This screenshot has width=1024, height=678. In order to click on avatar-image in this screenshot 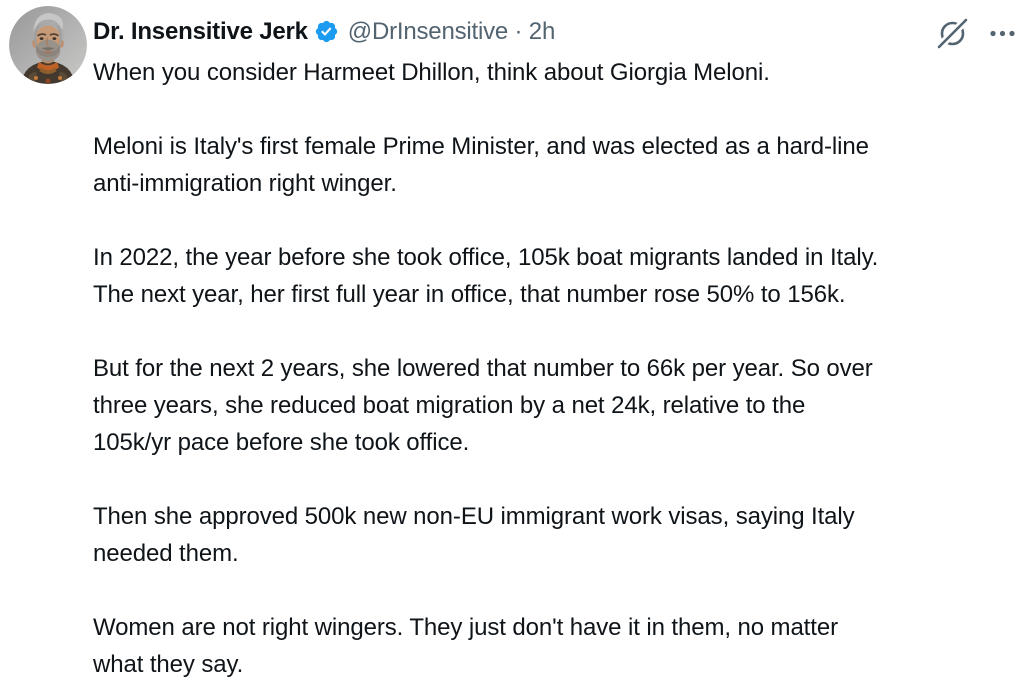, I will do `click(48, 45)`.